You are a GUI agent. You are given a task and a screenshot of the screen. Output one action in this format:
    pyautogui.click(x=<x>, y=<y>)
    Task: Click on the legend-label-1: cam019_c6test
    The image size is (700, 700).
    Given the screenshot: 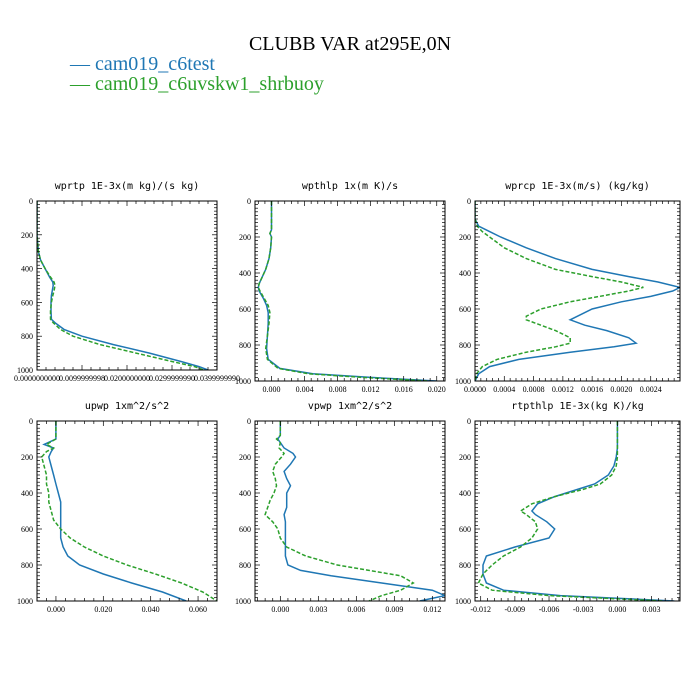 What is the action you would take?
    pyautogui.click(x=155, y=64)
    